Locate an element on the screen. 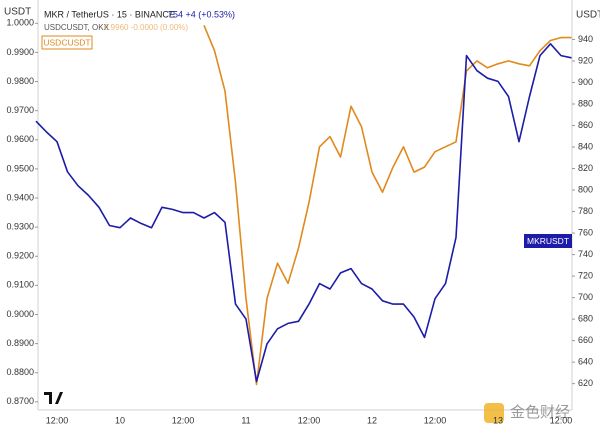 The width and height of the screenshot is (600, 433). y2-tick-label: 740 is located at coordinates (585, 254).